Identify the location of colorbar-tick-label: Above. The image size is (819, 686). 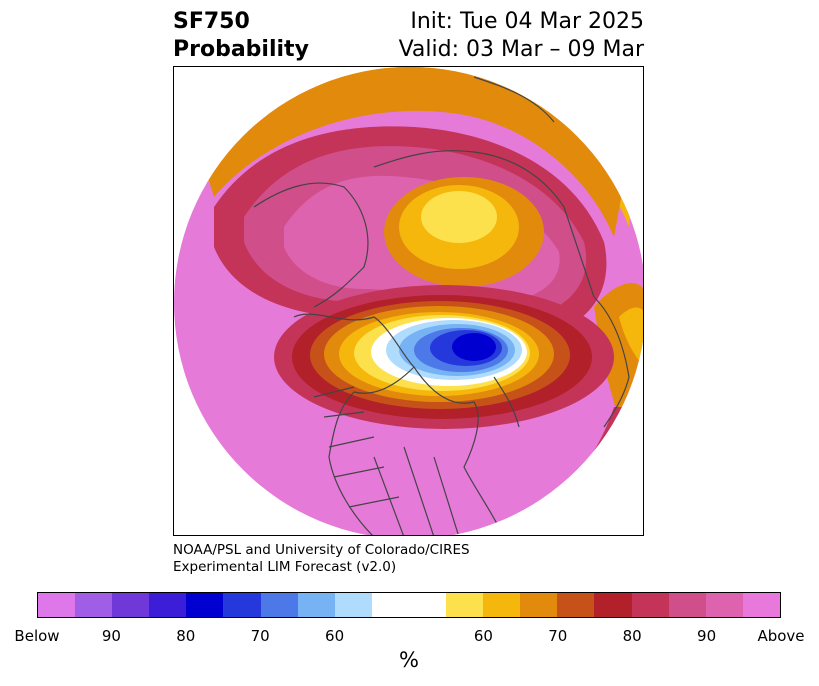
(781, 636).